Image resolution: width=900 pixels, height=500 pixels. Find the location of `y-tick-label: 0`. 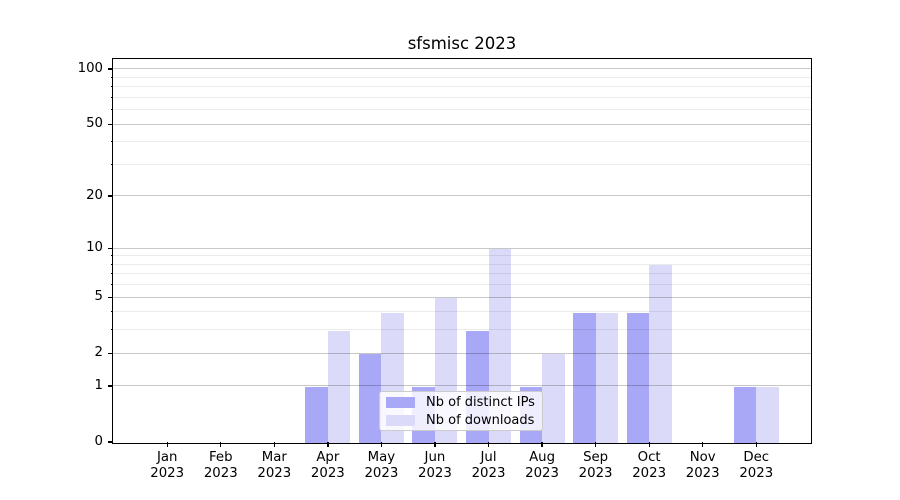

y-tick-label: 0 is located at coordinates (98, 441).